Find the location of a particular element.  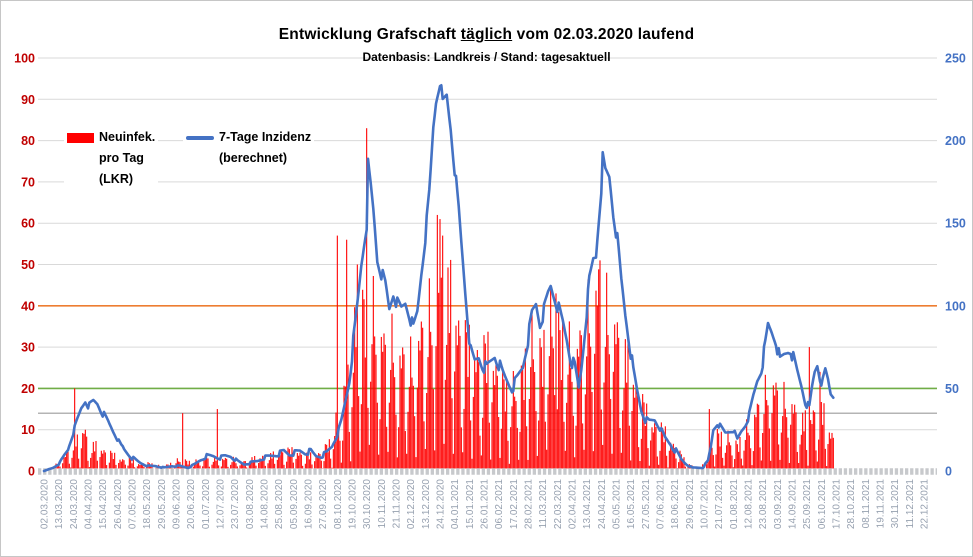

chart-title-prefix: Entwicklung Grafschaft is located at coordinates (369, 34).